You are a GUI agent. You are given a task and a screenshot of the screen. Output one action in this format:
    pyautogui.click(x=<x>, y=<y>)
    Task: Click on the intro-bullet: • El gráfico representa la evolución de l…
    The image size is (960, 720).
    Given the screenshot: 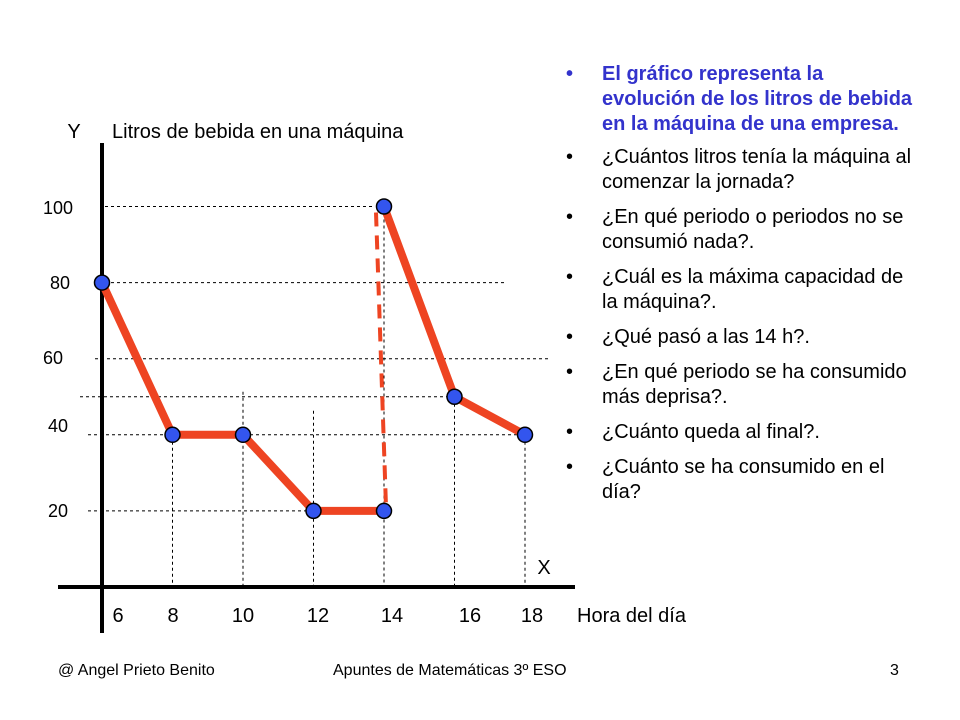 What is the action you would take?
    pyautogui.click(x=740, y=99)
    